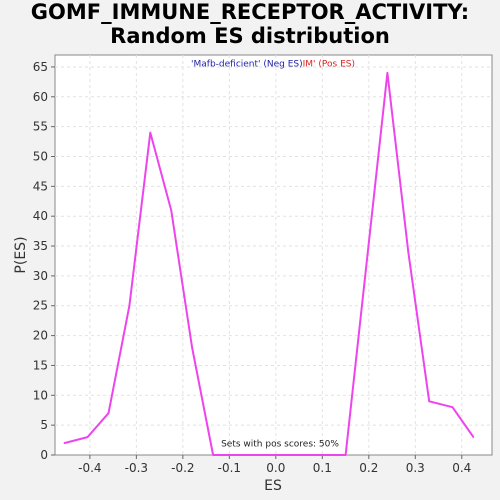 This screenshot has width=500, height=500. Describe the element at coordinates (247, 65) in the screenshot. I see `legend-neg-label: 'Mafb-deficient' (Neg ES)` at that location.